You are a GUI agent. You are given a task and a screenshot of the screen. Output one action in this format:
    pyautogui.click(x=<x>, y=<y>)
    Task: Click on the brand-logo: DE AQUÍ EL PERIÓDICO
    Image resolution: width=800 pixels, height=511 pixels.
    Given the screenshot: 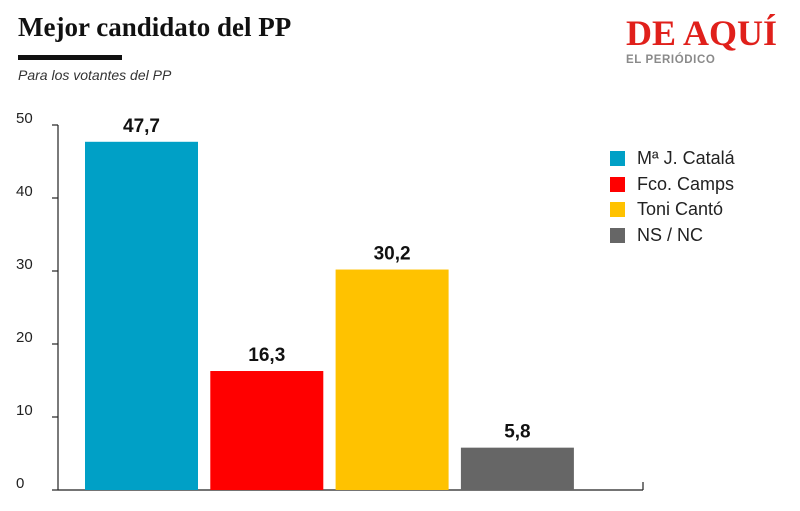 What is the action you would take?
    pyautogui.click(x=706, y=40)
    